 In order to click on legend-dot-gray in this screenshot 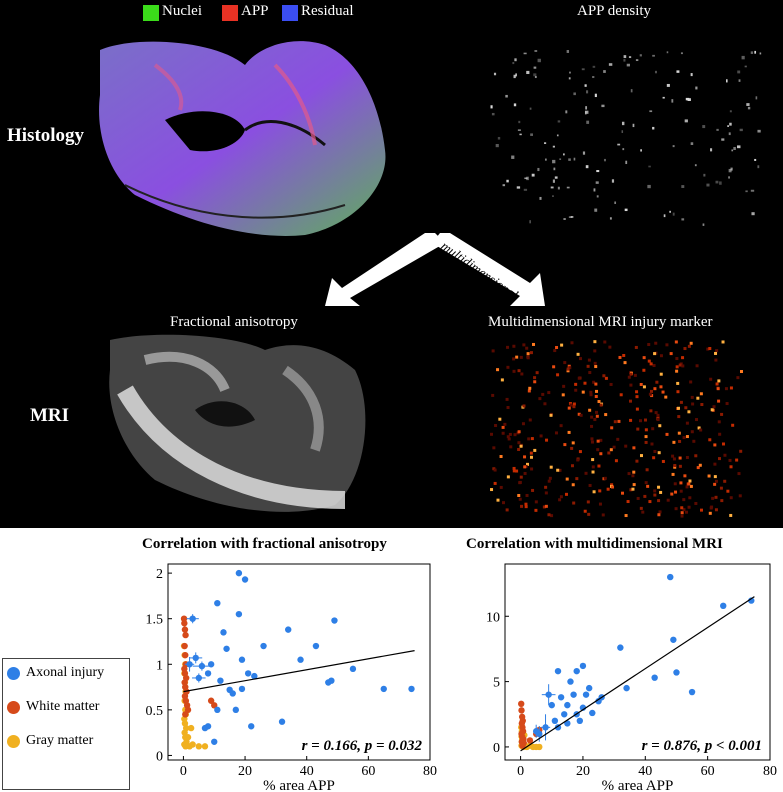, I will do `click(13, 741)`.